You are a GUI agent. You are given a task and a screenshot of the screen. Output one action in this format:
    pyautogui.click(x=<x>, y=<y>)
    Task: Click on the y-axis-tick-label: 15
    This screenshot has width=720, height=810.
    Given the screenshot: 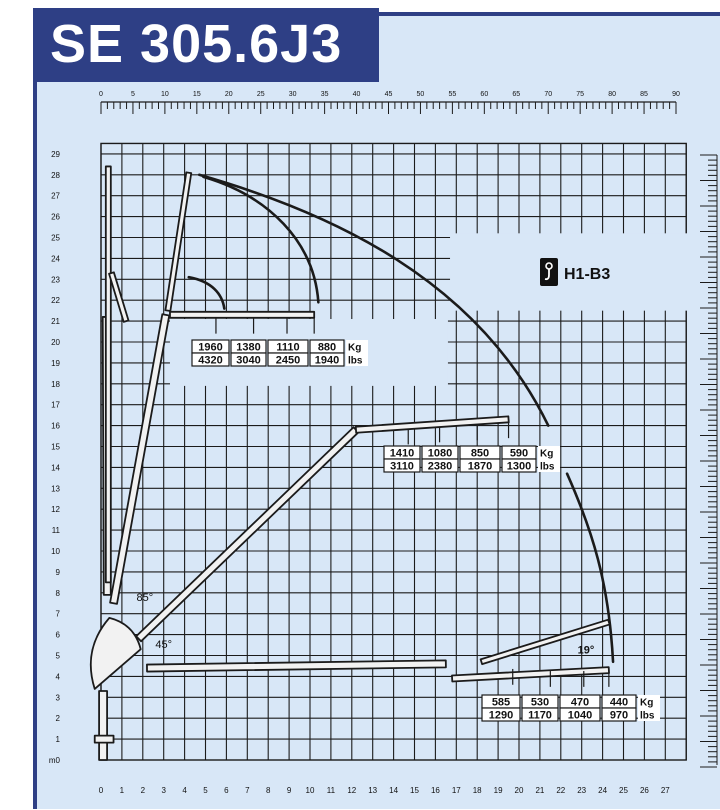 What is the action you would take?
    pyautogui.click(x=55, y=447)
    